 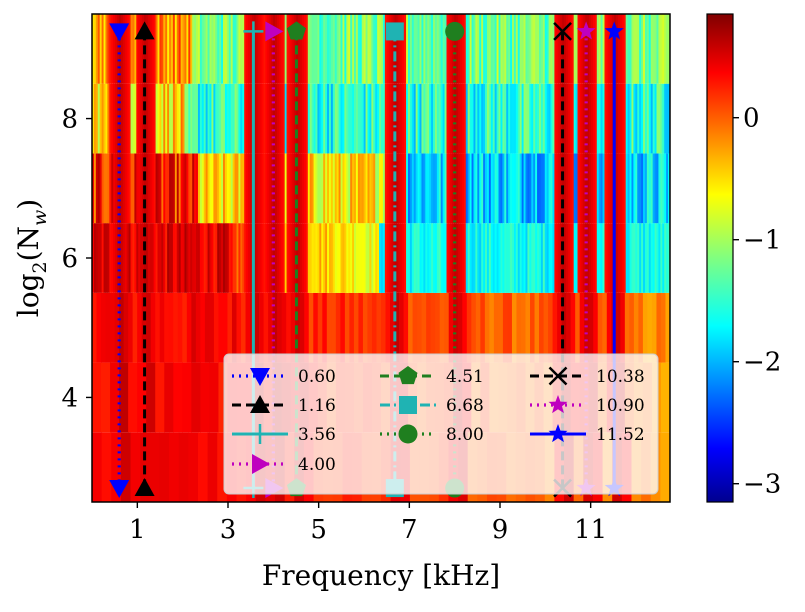 I want to click on legend-label-7: 10.38, so click(x=620, y=377).